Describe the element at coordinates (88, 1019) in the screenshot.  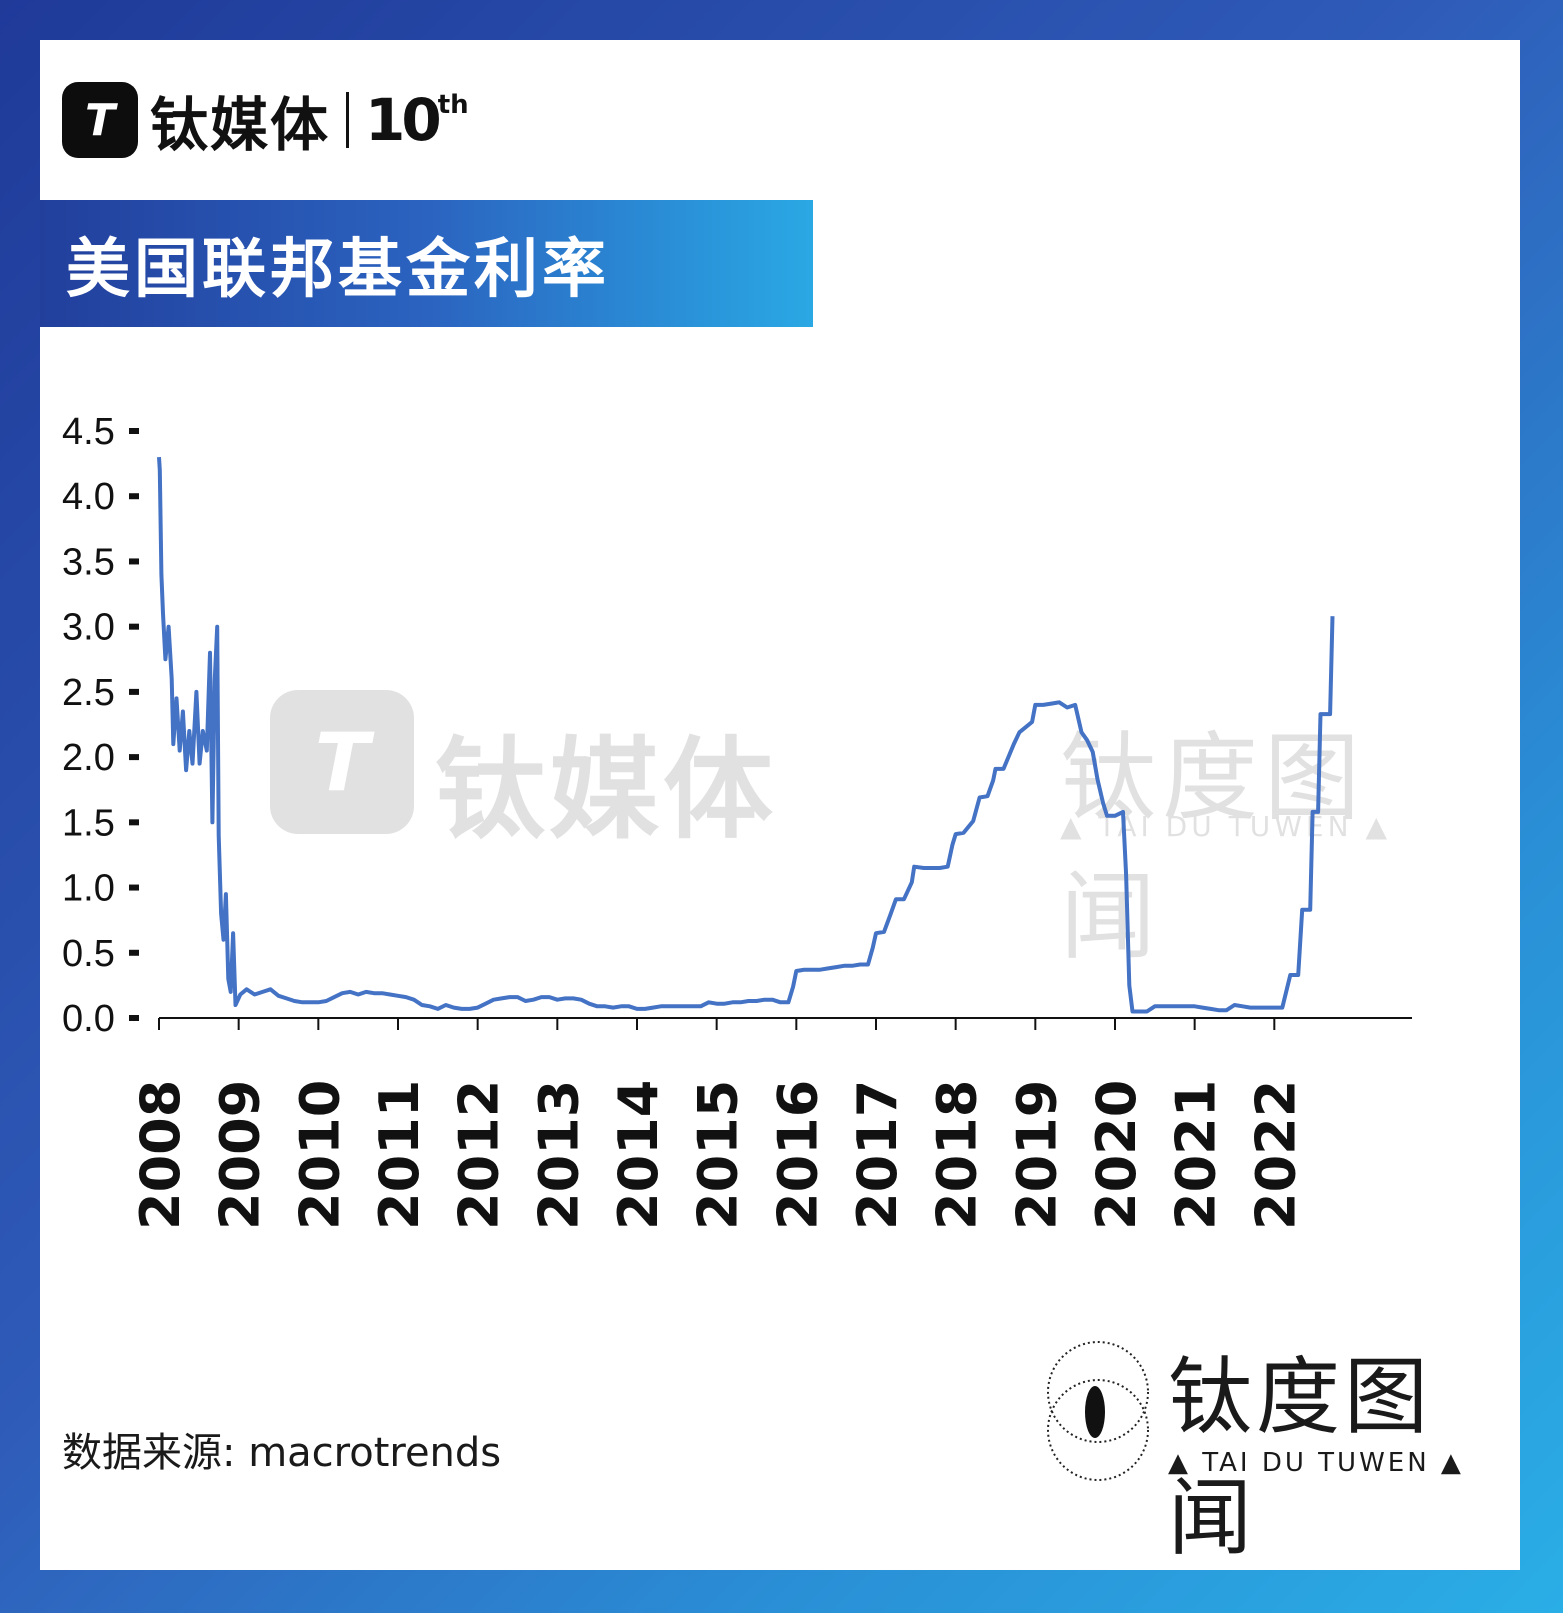
I see `y-tick-label: 0.0` at that location.